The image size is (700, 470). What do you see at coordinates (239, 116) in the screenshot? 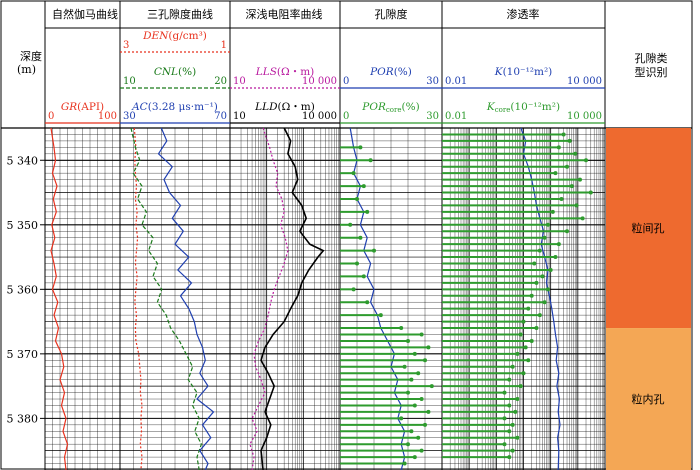
I see `legend-min-LLD: 10` at bounding box center [239, 116].